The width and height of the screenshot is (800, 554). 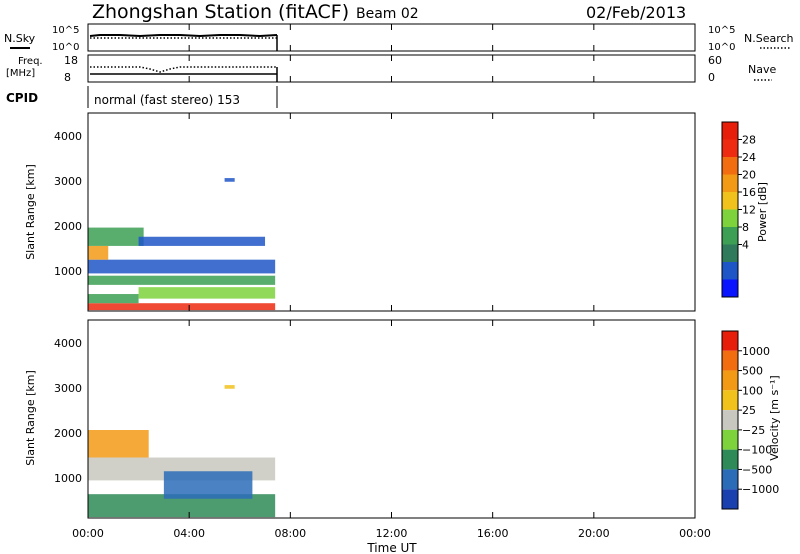 I want to click on velocity-ytick-4000: 4000, so click(x=68, y=343).